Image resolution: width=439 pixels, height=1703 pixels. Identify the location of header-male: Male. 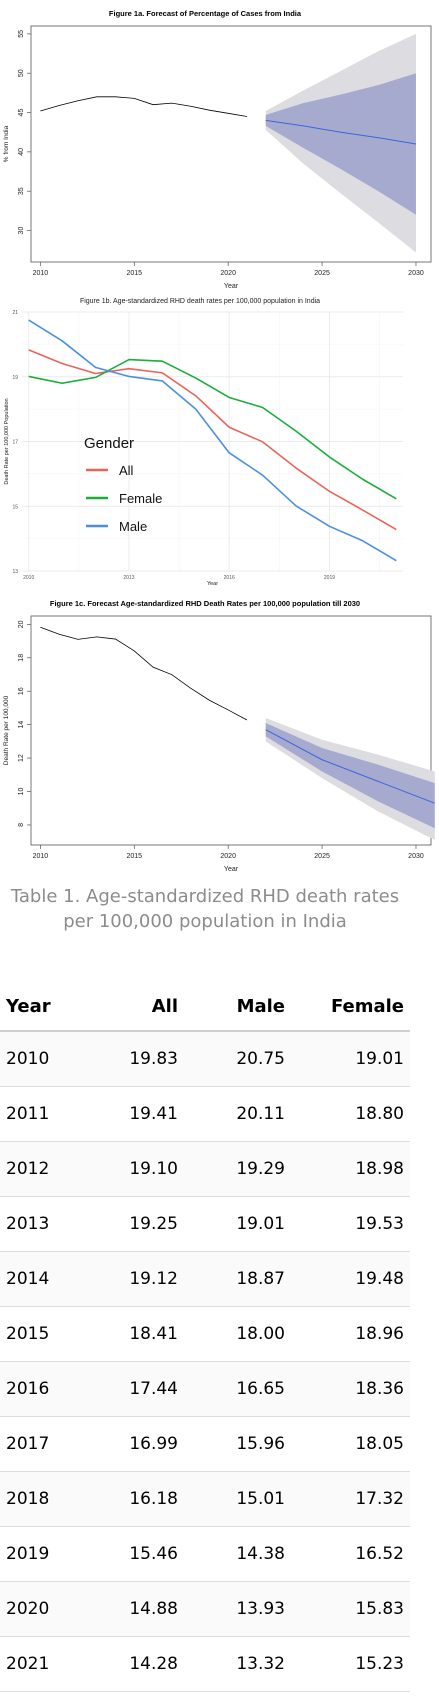
(237, 1007).